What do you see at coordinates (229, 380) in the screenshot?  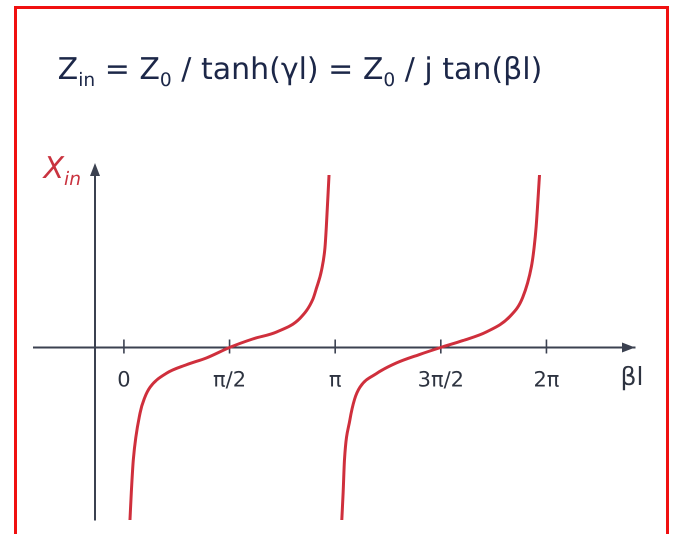 I see `x-tick-label: π/2` at bounding box center [229, 380].